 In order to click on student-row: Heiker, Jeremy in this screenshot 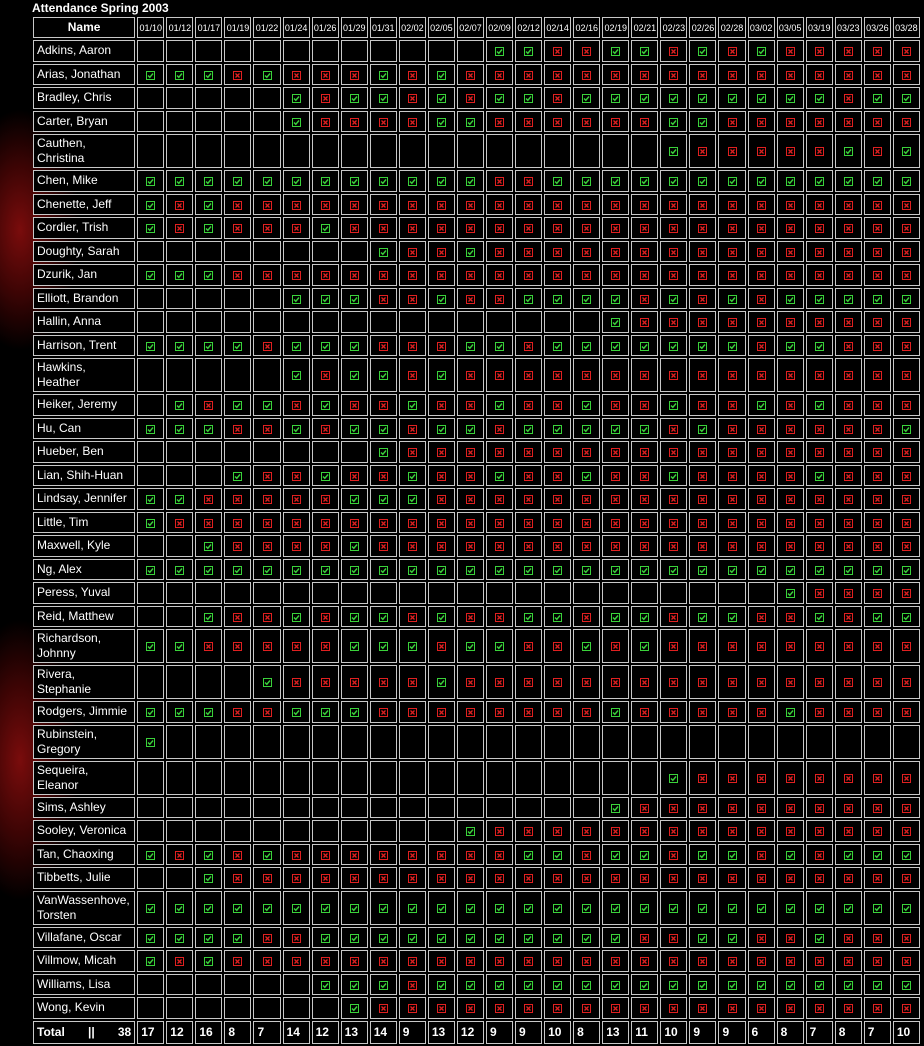, I will do `click(476, 405)`.